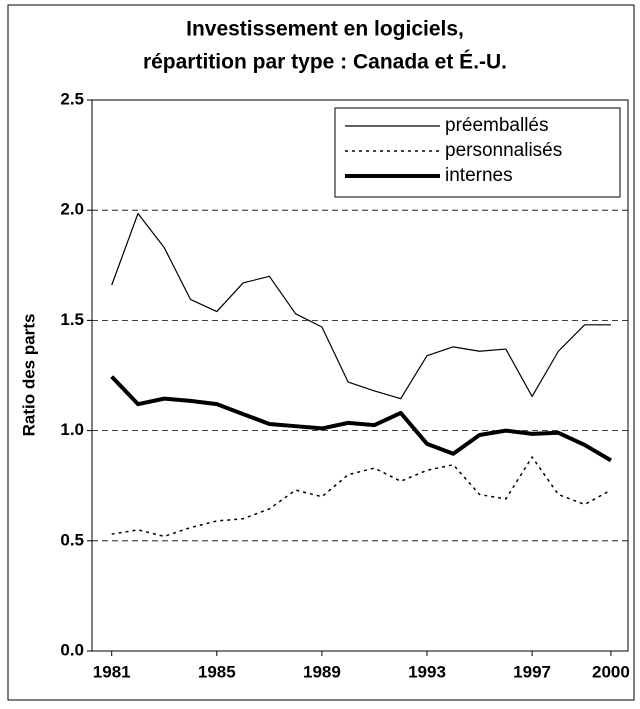  What do you see at coordinates (479, 175) in the screenshot?
I see `legend-label: internes` at bounding box center [479, 175].